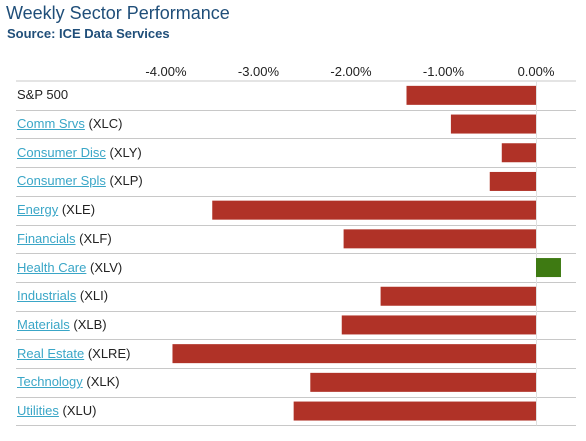 This screenshot has height=441, width=586. Describe the element at coordinates (38, 411) in the screenshot. I see `sector-link: Utilities` at that location.